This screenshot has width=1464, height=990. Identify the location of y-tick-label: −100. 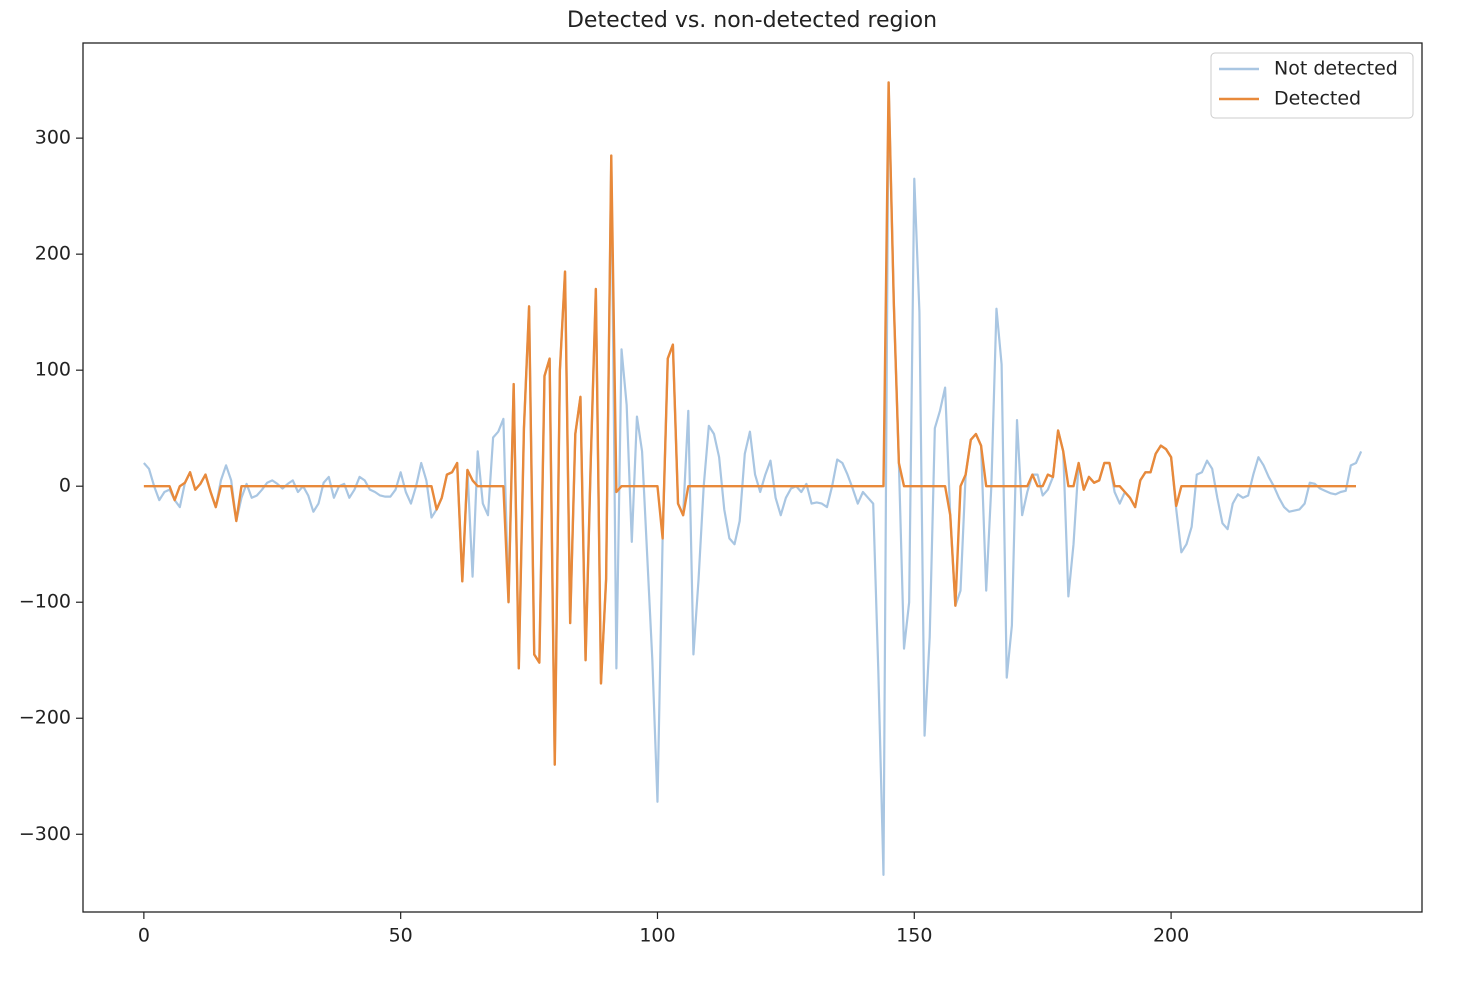
(45, 602).